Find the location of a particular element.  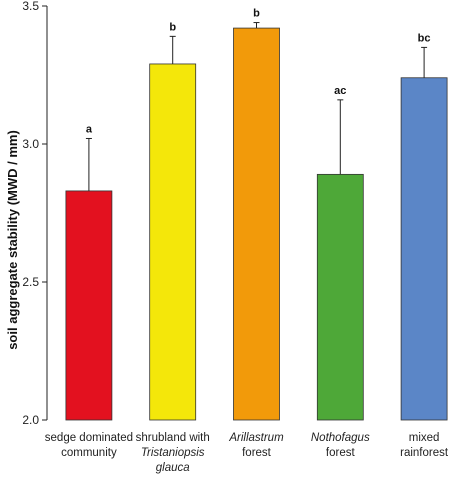

category-label-2-2: Tristaniopsis is located at coordinates (173, 453).